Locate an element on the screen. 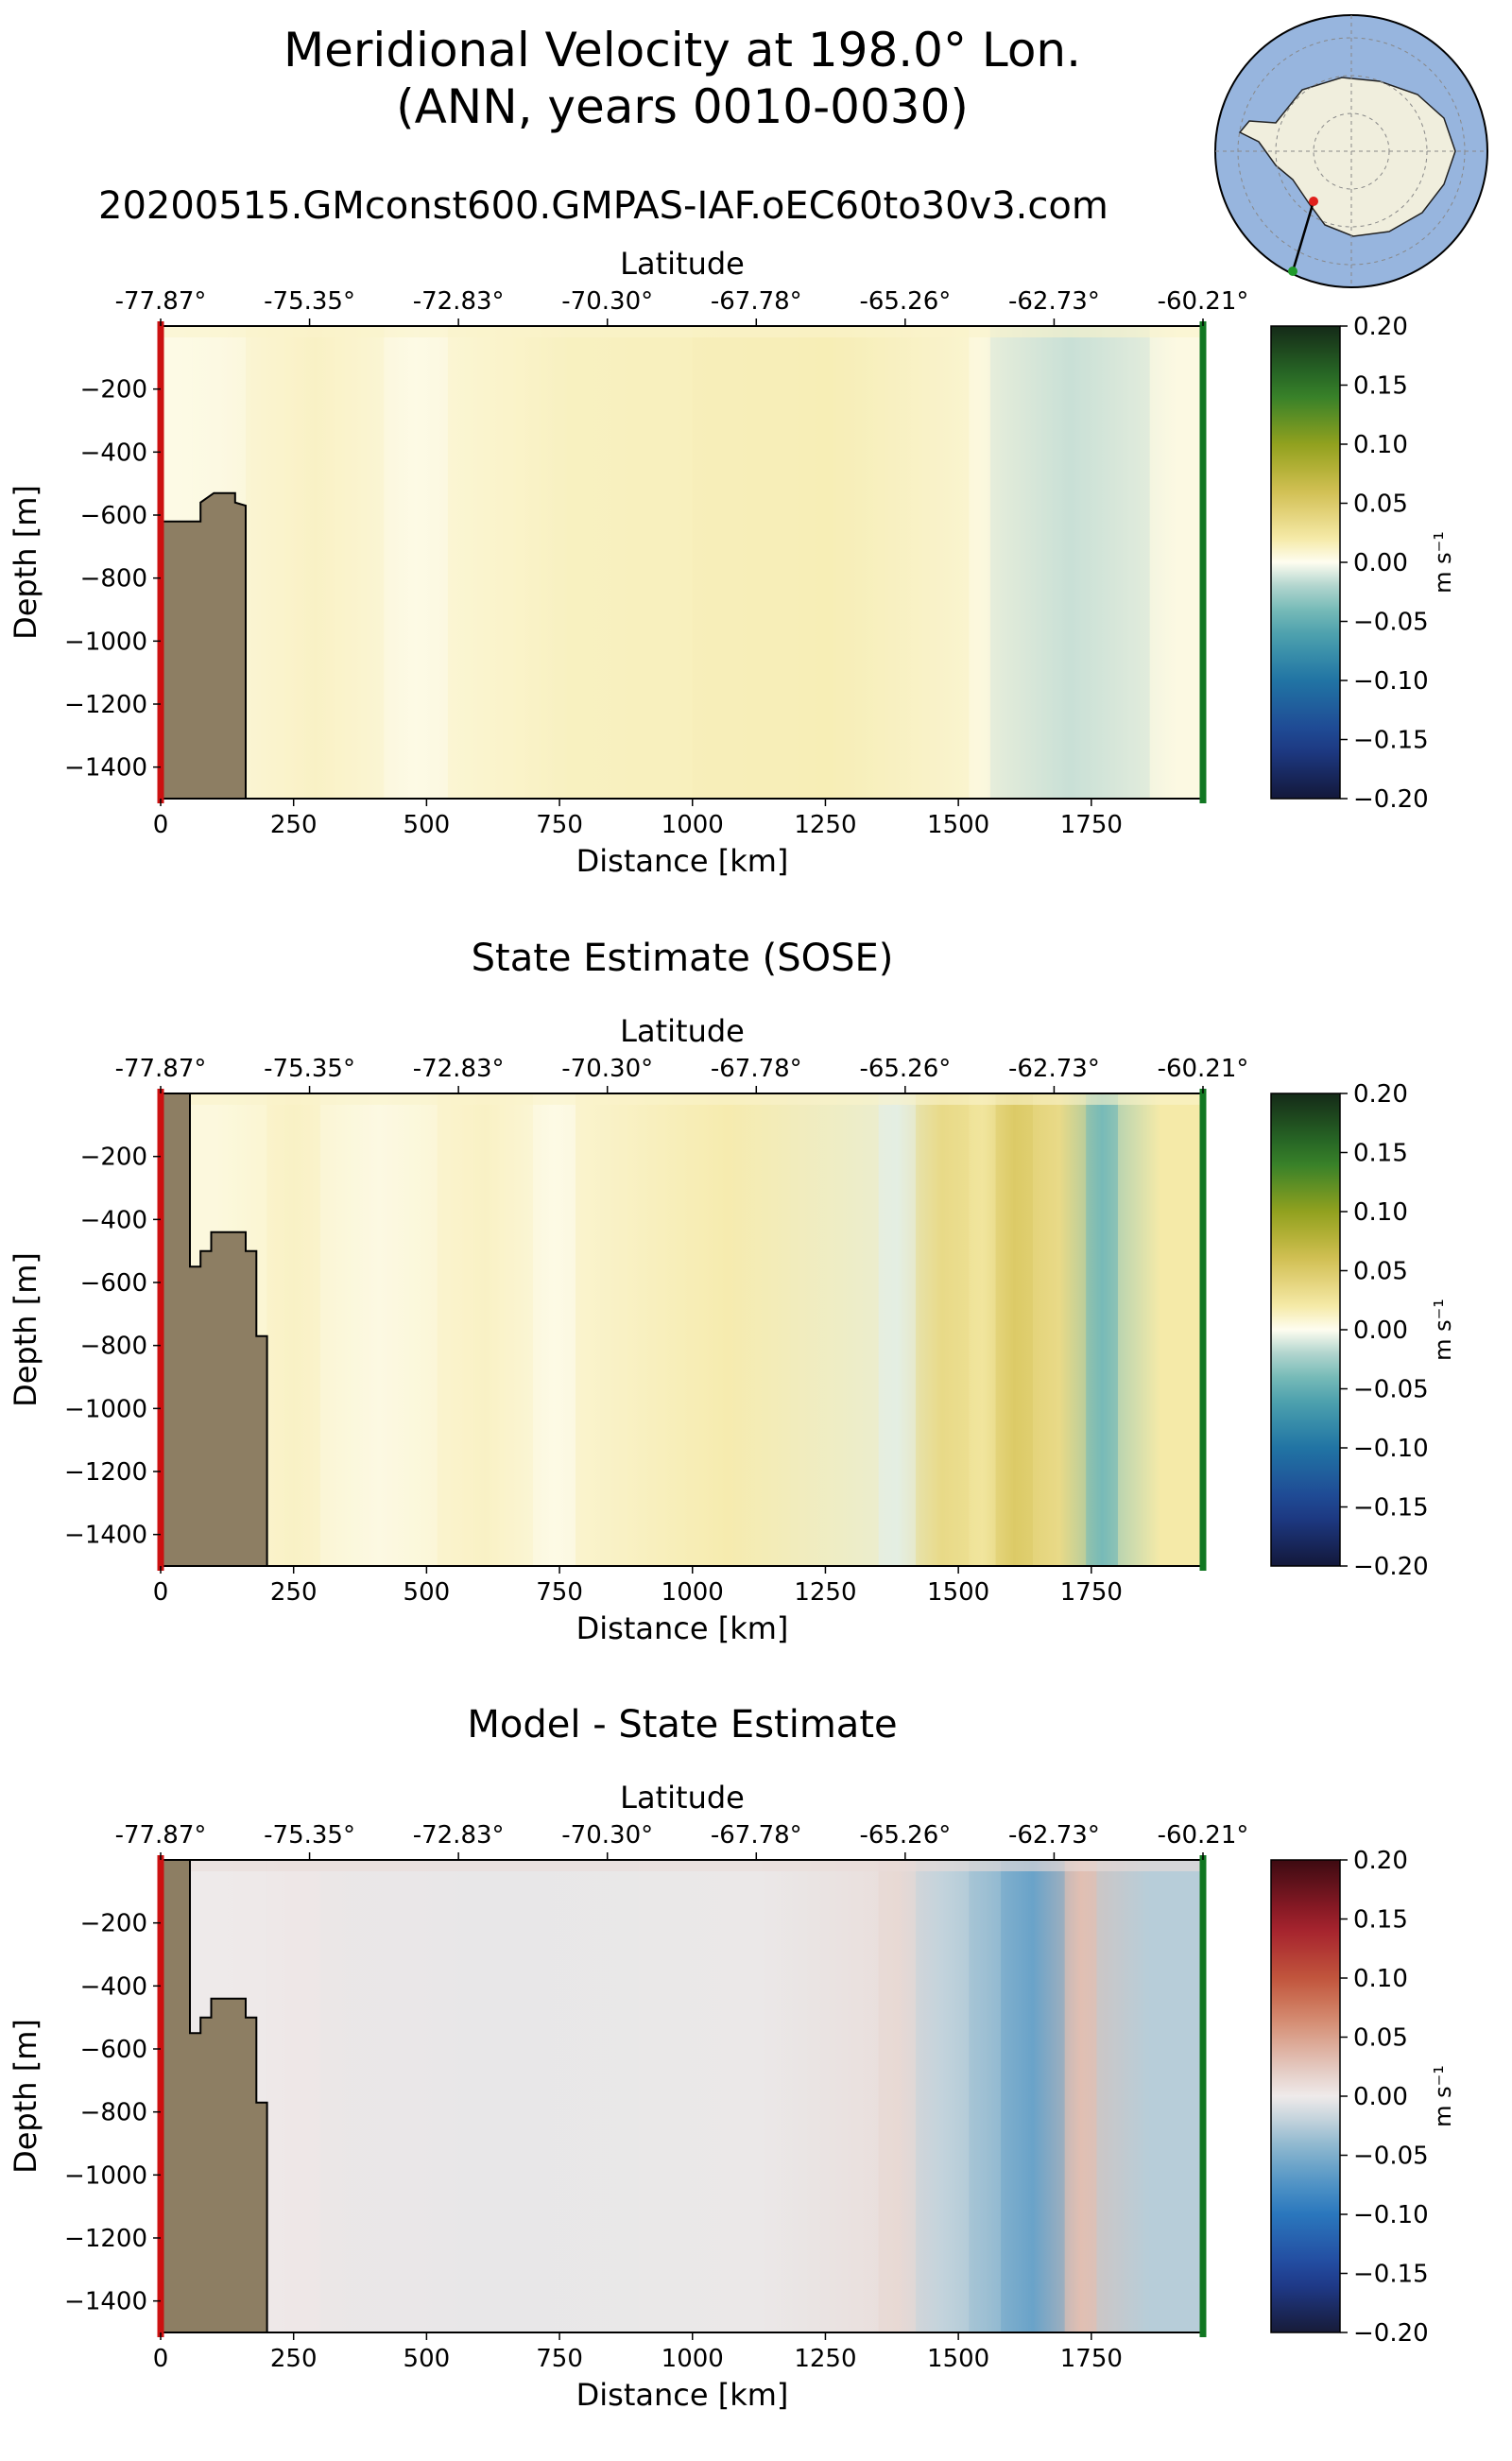 The image size is (1512, 2461). inset-transect-line is located at coordinates (1303, 236).